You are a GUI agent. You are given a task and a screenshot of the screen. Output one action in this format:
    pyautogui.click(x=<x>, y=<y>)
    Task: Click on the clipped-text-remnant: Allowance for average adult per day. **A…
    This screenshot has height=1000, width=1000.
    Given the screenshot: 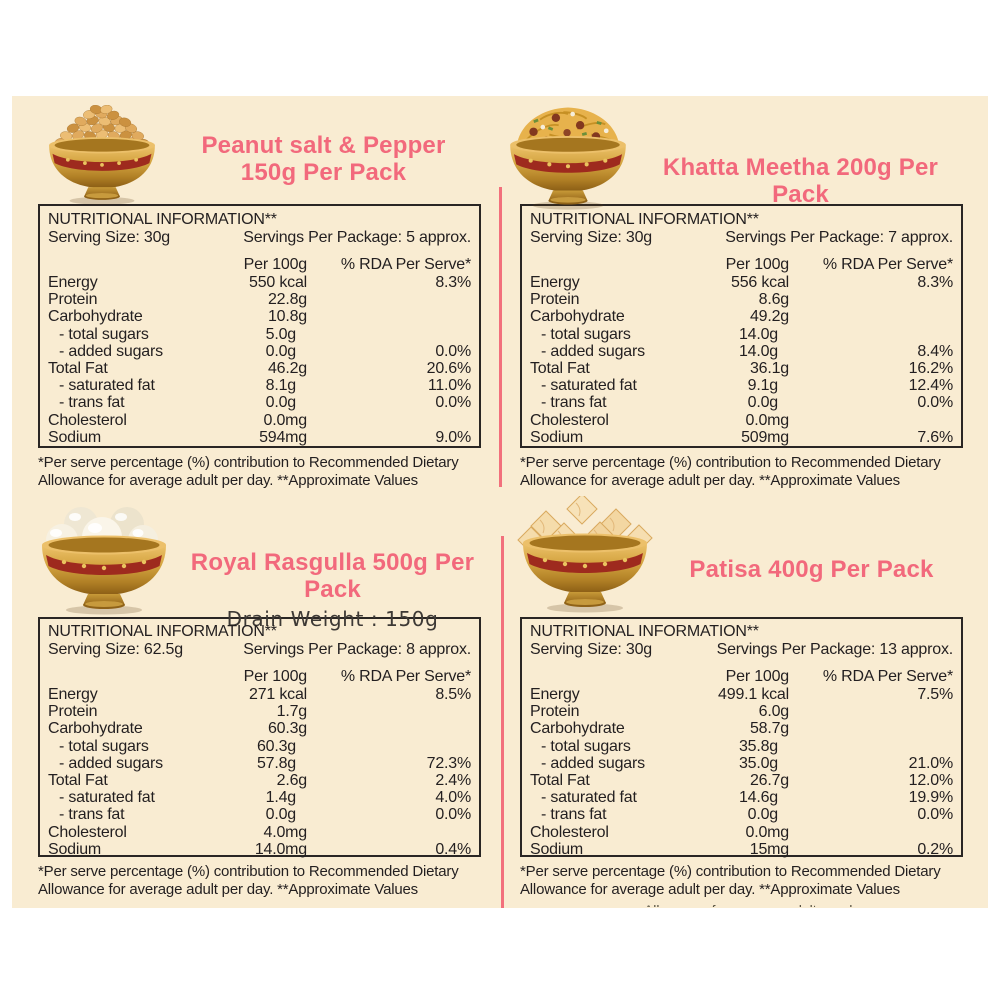 What is the action you would take?
    pyautogui.click(x=757, y=904)
    